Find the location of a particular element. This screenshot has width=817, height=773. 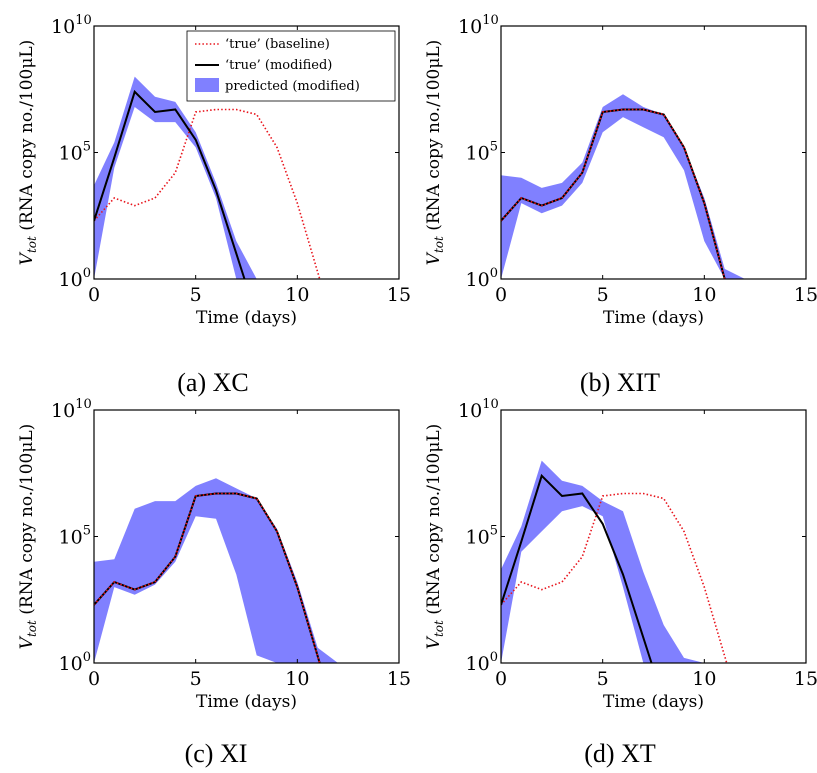

legend-label: ‘true’ (baseline) is located at coordinates (277, 44).